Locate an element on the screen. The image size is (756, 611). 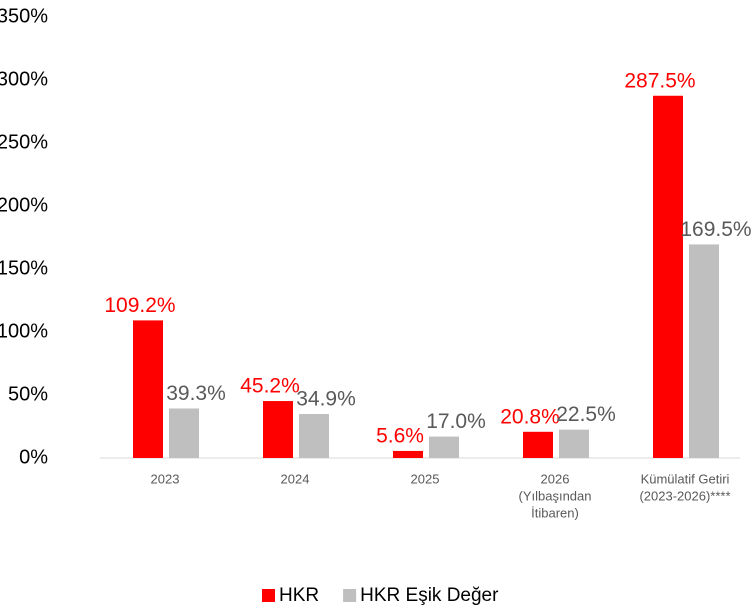
x-tick-label: İtibaren) is located at coordinates (555, 512).